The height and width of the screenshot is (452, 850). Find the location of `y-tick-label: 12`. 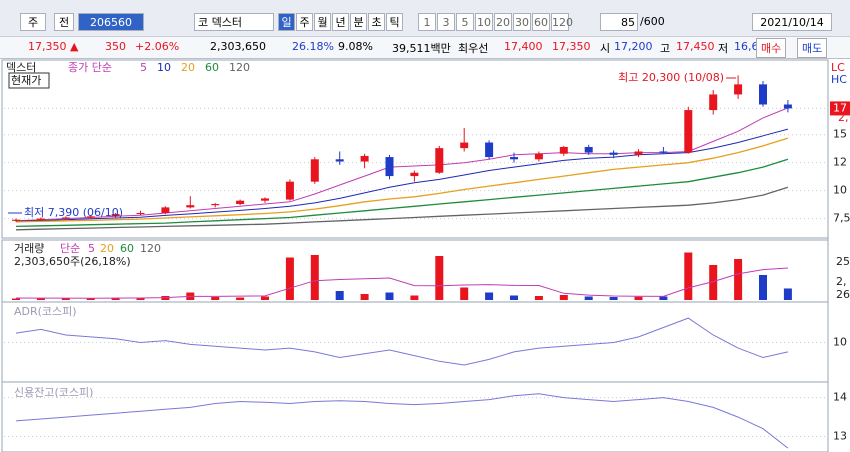

y-tick-label: 12 is located at coordinates (840, 162).